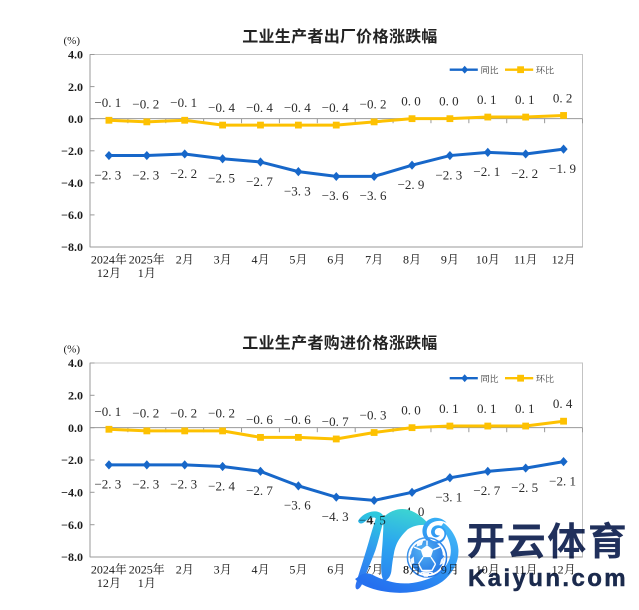 The width and height of the screenshot is (639, 610). Describe the element at coordinates (563, 97) in the screenshot. I see `svg-text: 0. 2` at that location.